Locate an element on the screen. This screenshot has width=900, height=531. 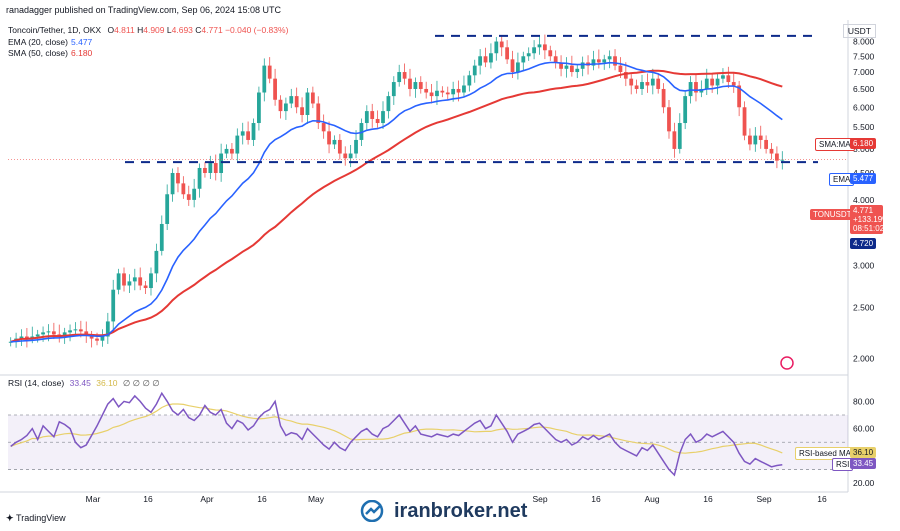
ema-legend: EMA (20, close) 5.477 is located at coordinates (50, 42).